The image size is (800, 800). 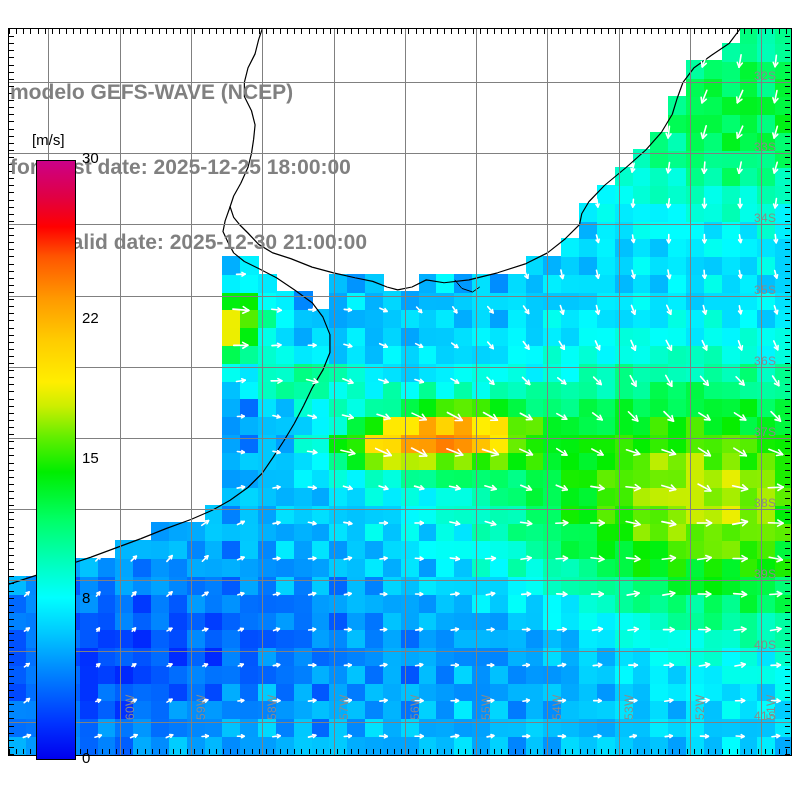 What do you see at coordinates (400, 722) in the screenshot?
I see `gridline-lat-41S` at bounding box center [400, 722].